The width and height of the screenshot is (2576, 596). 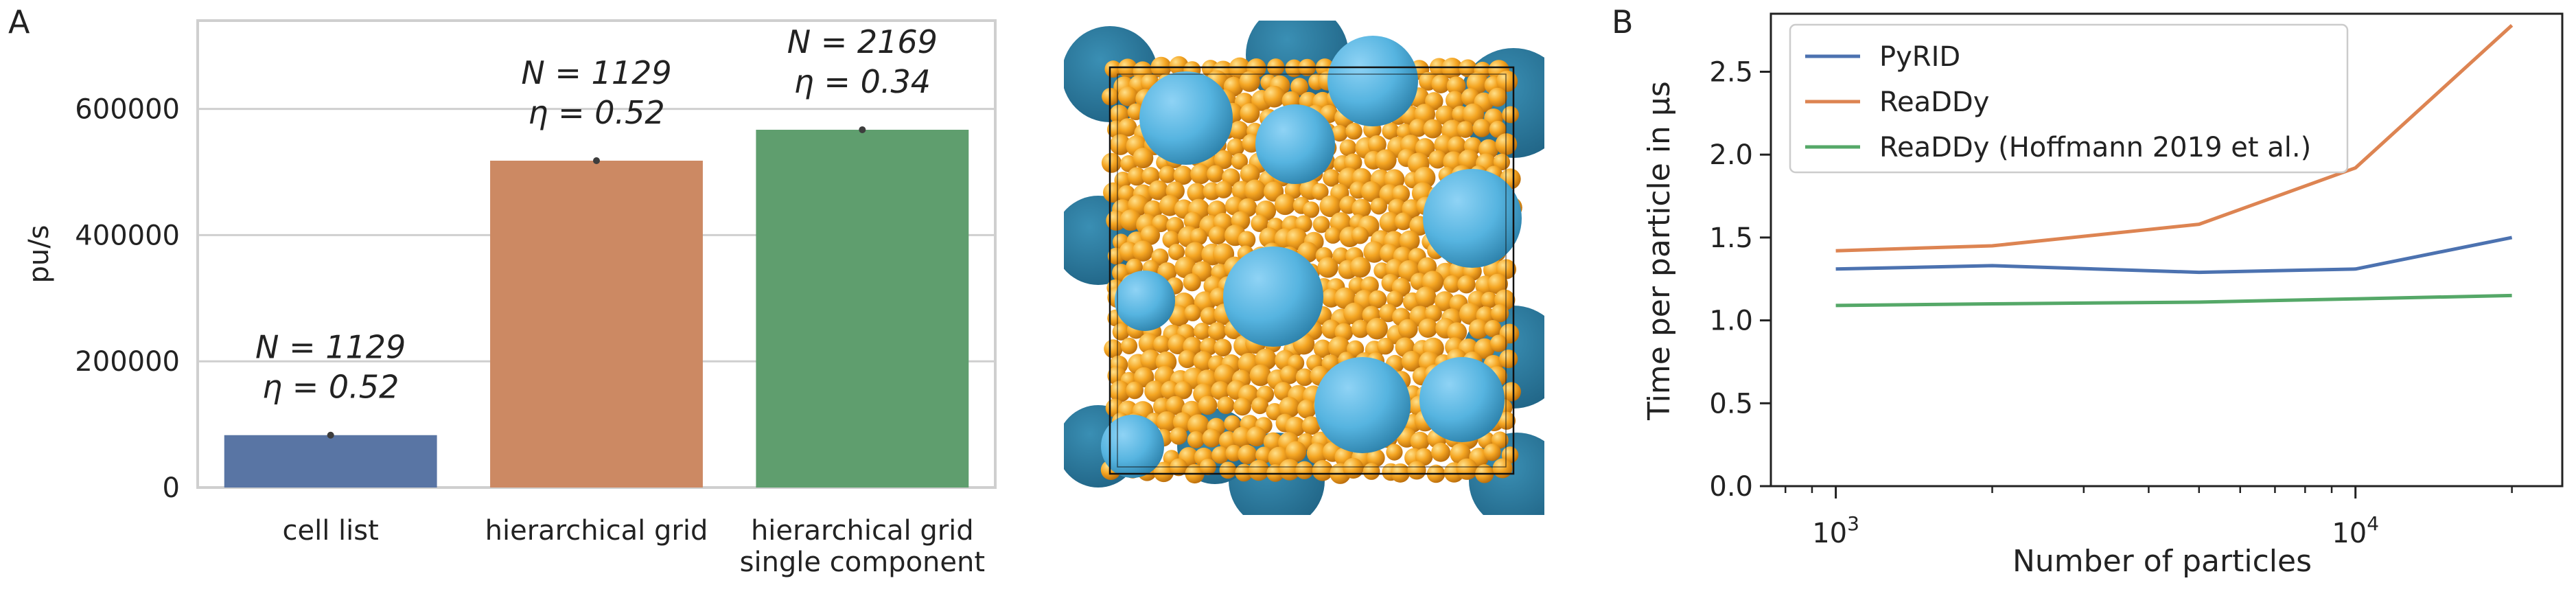 What do you see at coordinates (2174, 139) in the screenshot?
I see `series-line` at bounding box center [2174, 139].